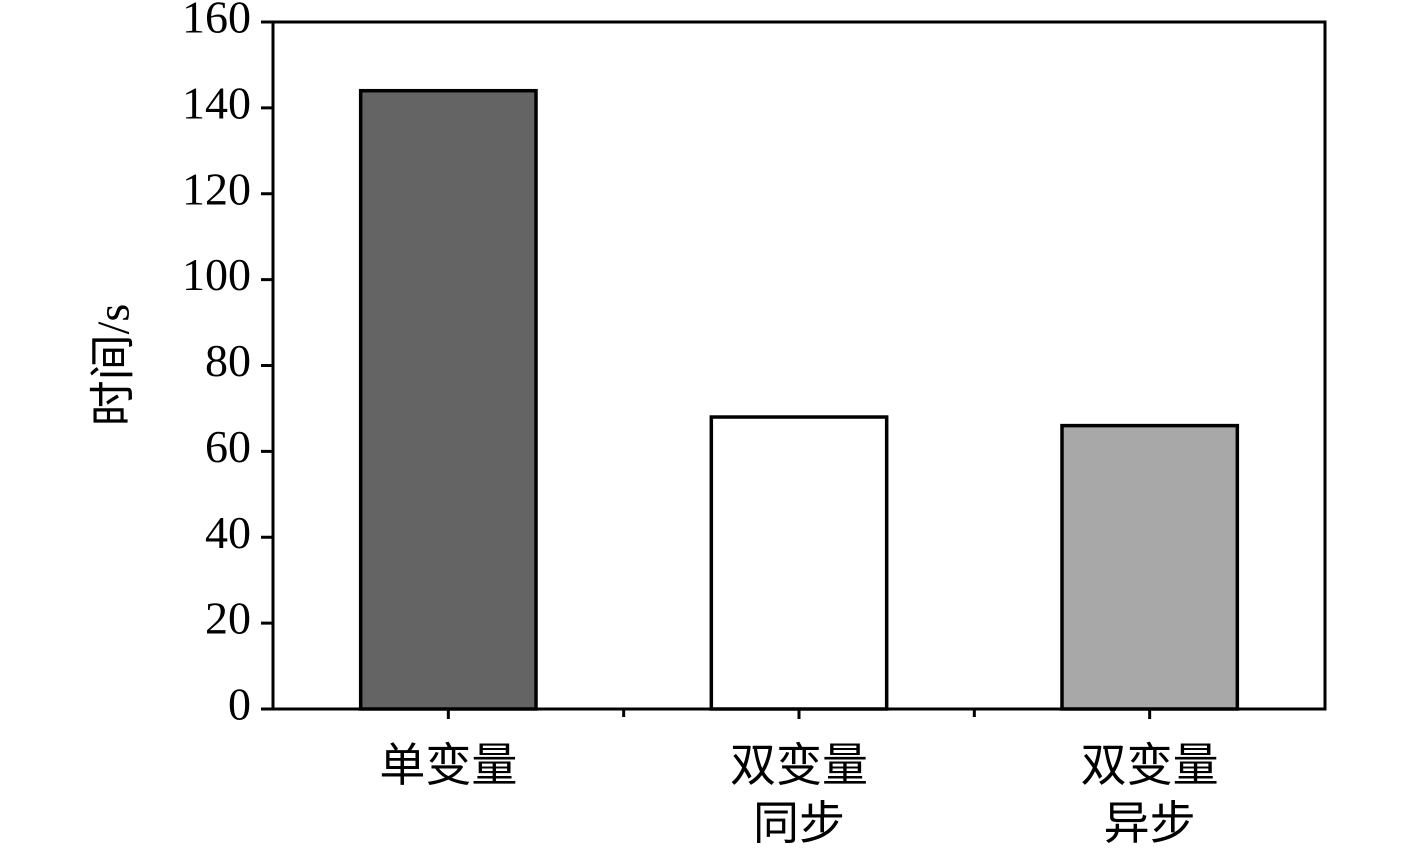  What do you see at coordinates (216, 188) in the screenshot?
I see `y-tick-label: 120` at bounding box center [216, 188].